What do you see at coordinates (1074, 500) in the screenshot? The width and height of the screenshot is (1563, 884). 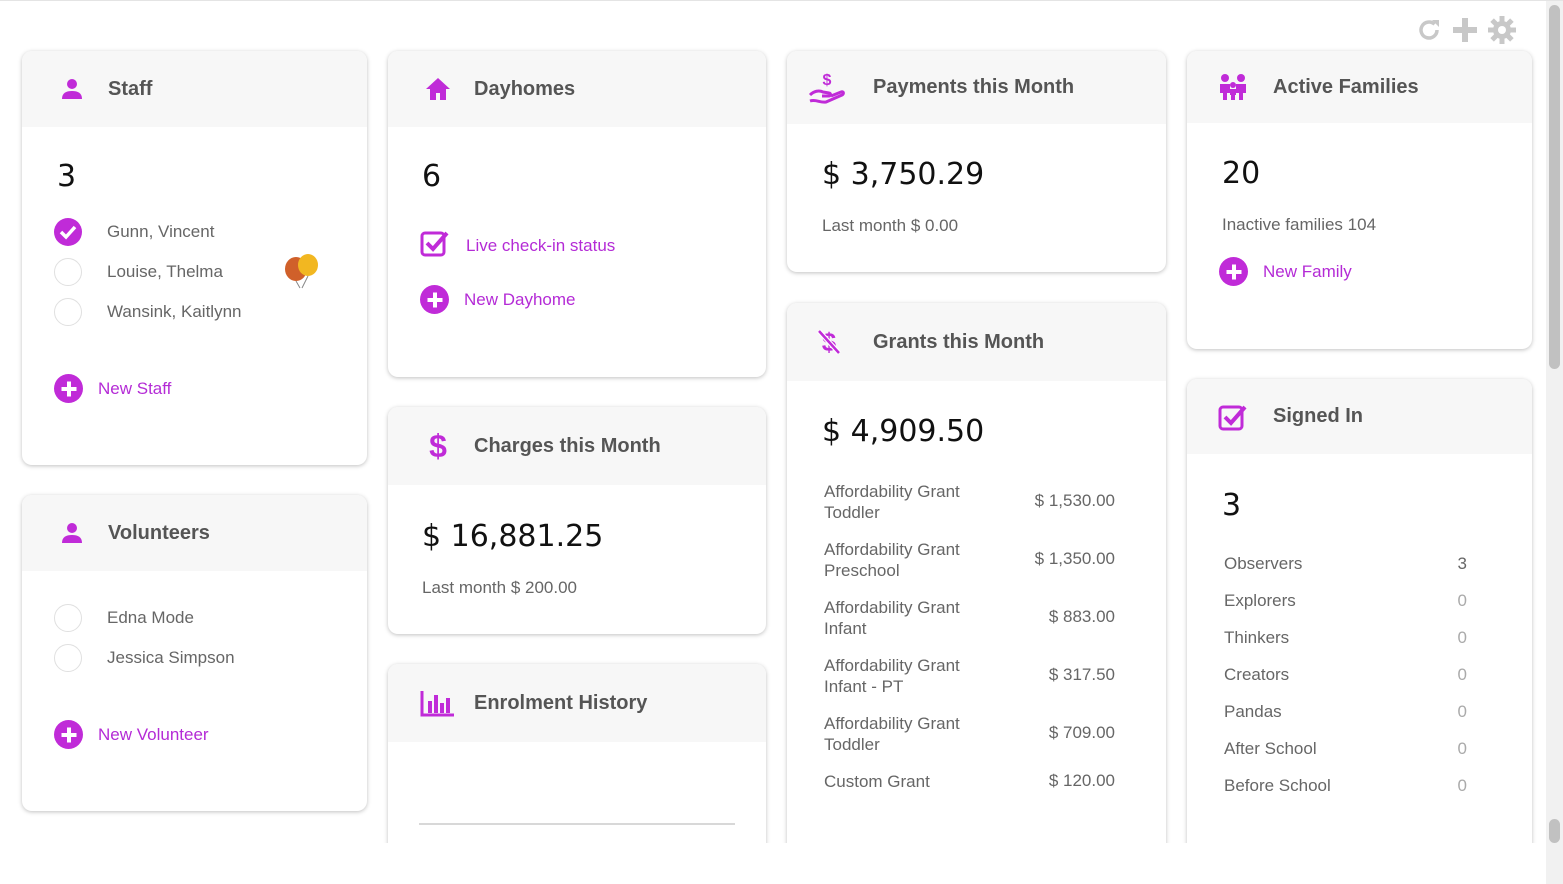 I see `grant-value: $ 1,530.00` at bounding box center [1074, 500].